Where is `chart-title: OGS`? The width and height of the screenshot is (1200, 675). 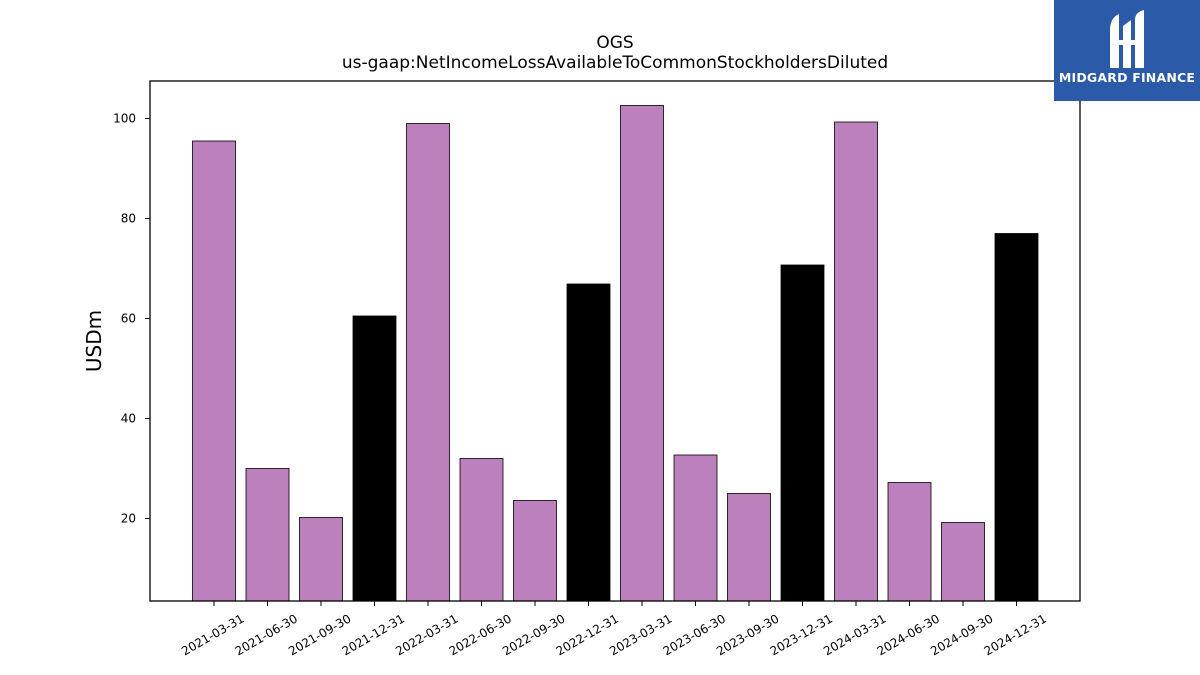
chart-title: OGS is located at coordinates (614, 43).